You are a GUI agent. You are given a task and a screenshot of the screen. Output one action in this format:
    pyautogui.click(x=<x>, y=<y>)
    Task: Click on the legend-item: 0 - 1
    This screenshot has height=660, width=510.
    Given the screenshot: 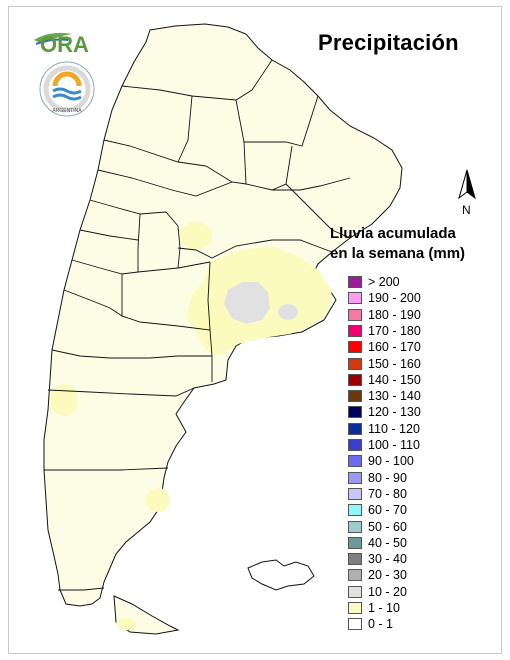 What is the action you would take?
    pyautogui.click(x=370, y=624)
    